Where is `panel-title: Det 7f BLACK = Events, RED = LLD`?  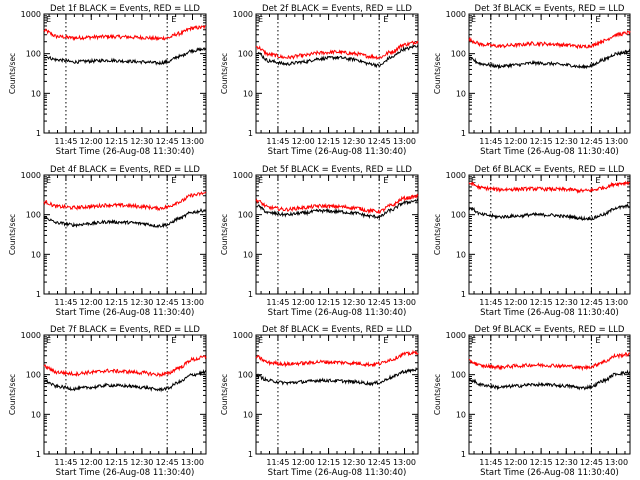
panel-title: Det 7f BLACK = Events, RED = LLD is located at coordinates (125, 330).